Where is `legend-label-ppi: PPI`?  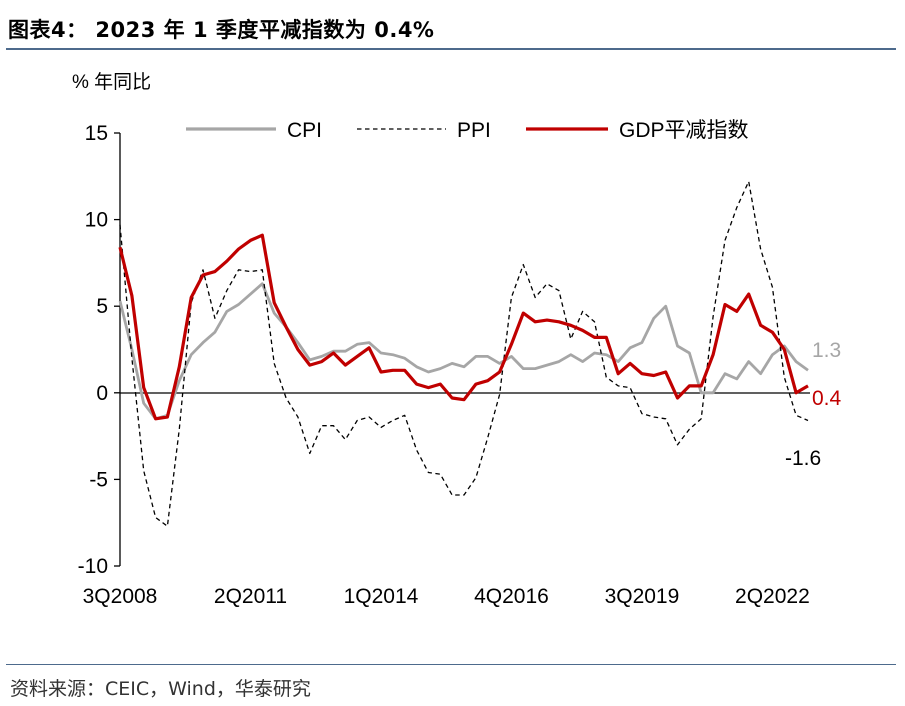 legend-label-ppi: PPI is located at coordinates (474, 130).